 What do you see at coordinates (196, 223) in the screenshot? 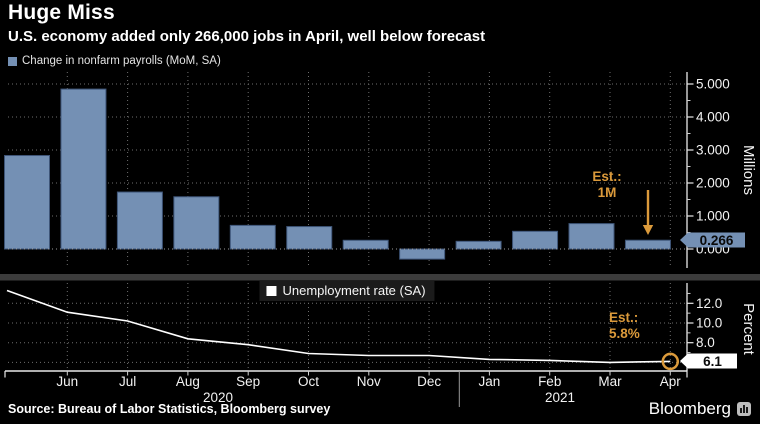
I see `bar-Aug-2020` at bounding box center [196, 223].